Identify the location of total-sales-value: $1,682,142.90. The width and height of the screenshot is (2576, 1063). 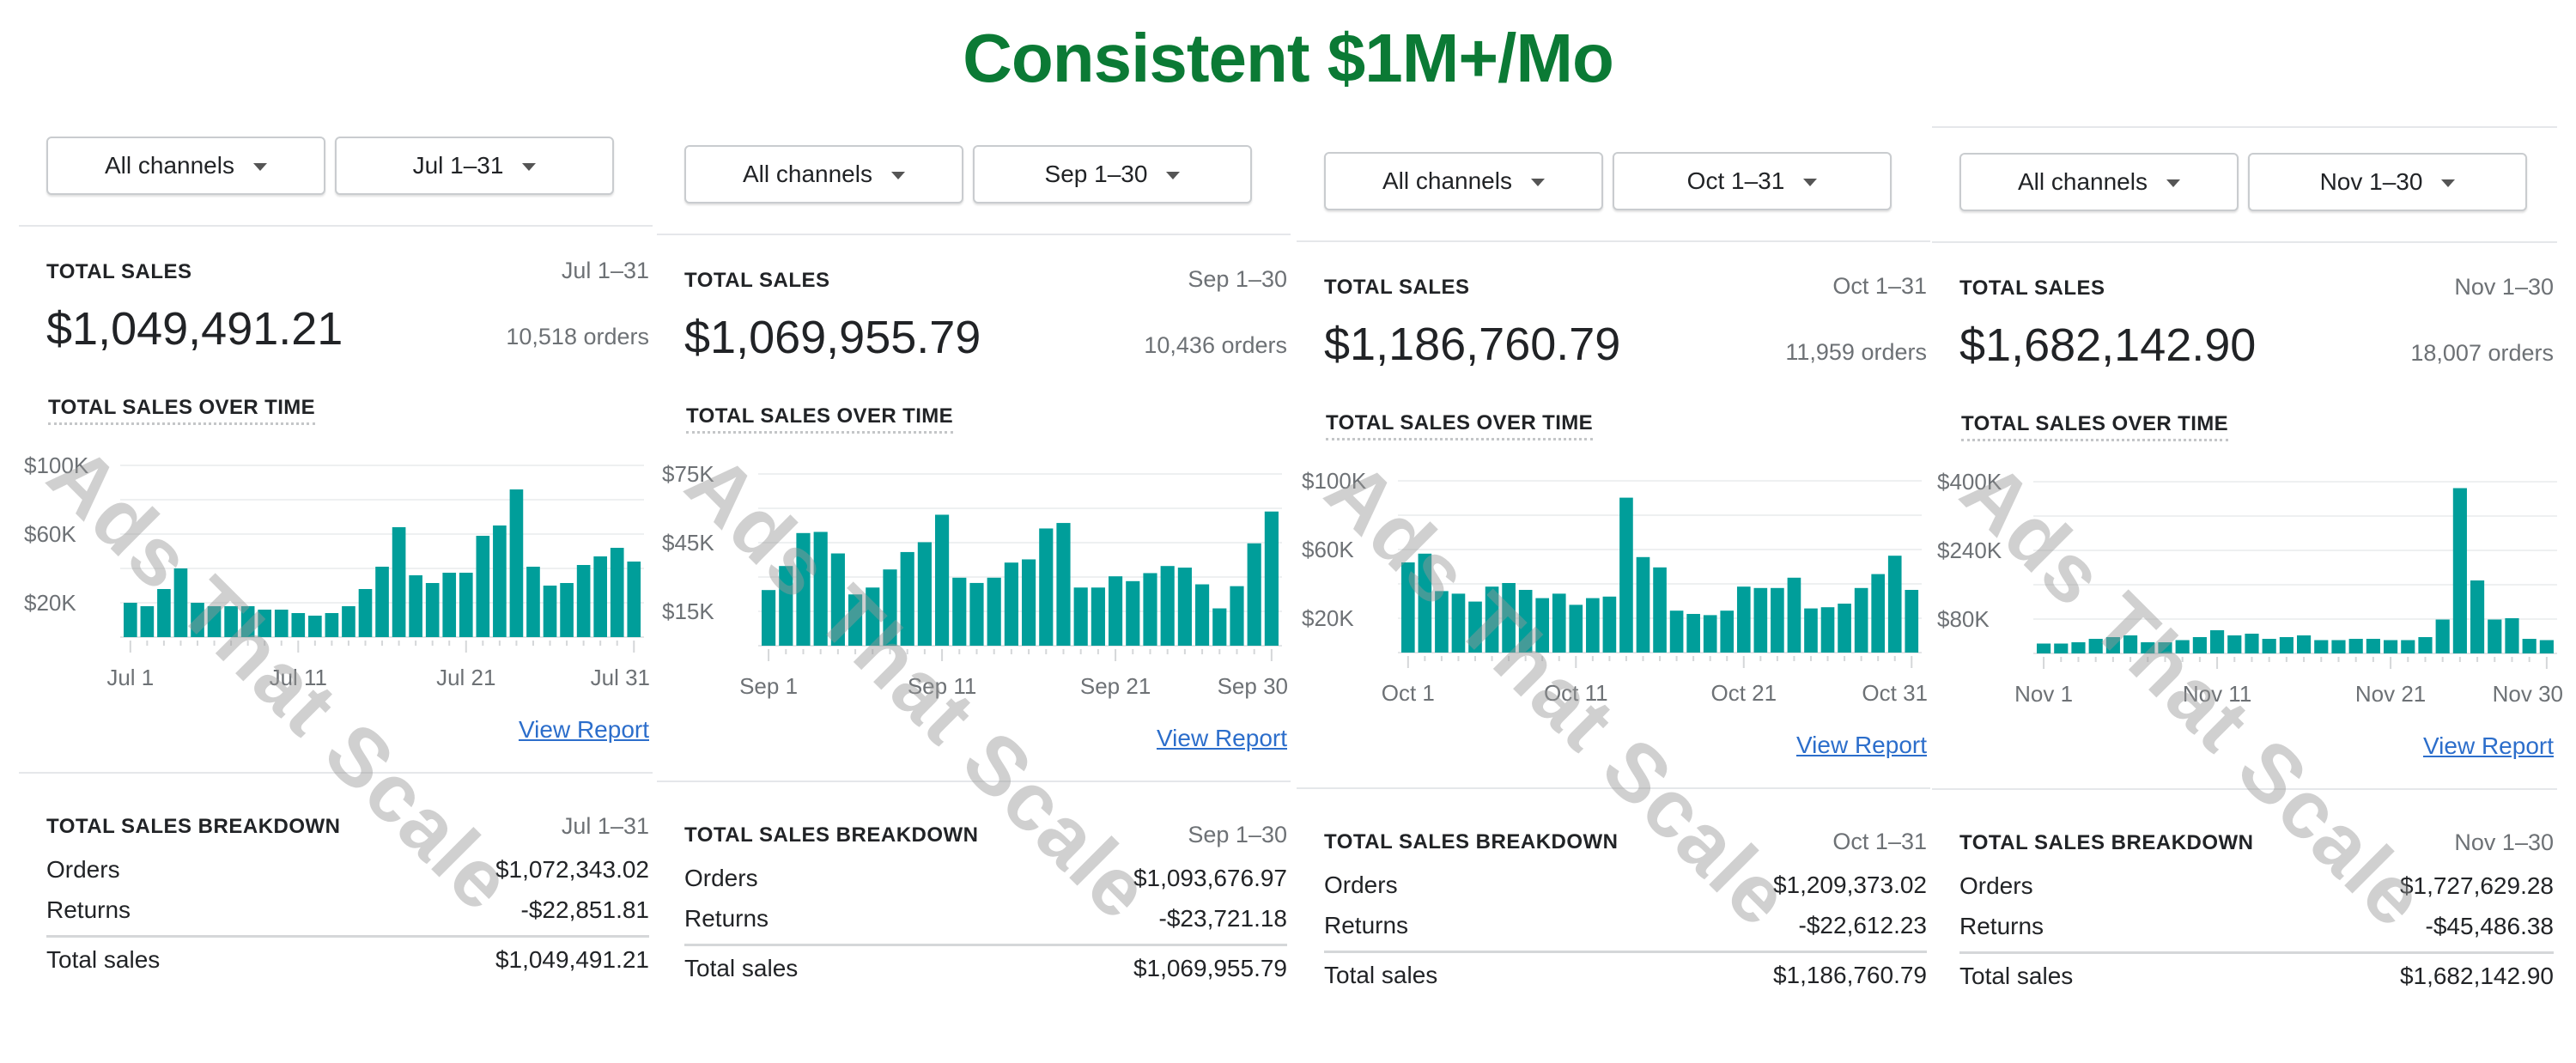
(2108, 345).